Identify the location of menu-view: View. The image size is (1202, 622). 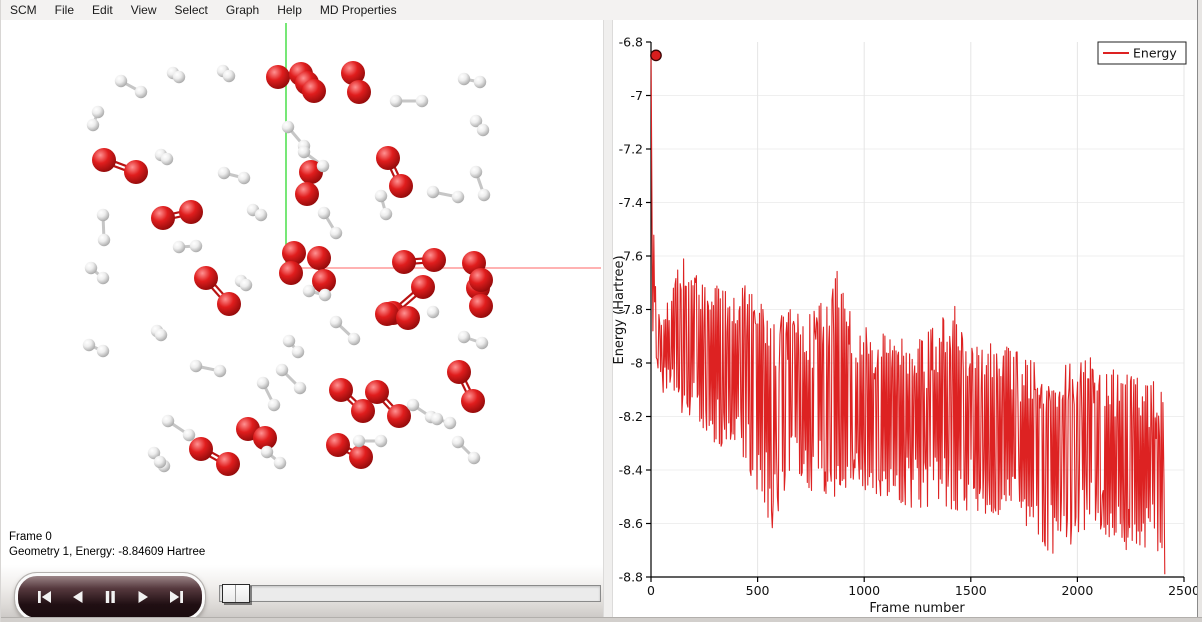
(143, 10).